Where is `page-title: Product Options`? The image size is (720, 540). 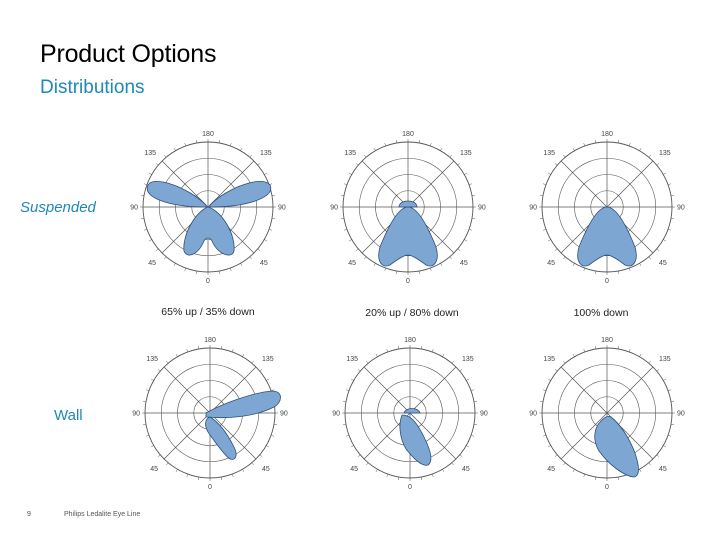 page-title: Product Options is located at coordinates (128, 54).